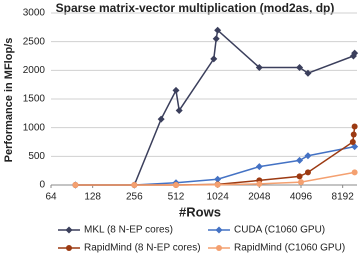  I want to click on y-tick-label: 1000, so click(34, 127).